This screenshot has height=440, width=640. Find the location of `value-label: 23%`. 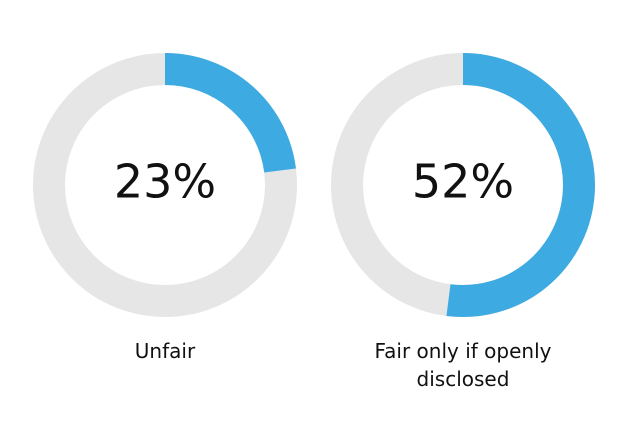

value-label: 23% is located at coordinates (165, 182).